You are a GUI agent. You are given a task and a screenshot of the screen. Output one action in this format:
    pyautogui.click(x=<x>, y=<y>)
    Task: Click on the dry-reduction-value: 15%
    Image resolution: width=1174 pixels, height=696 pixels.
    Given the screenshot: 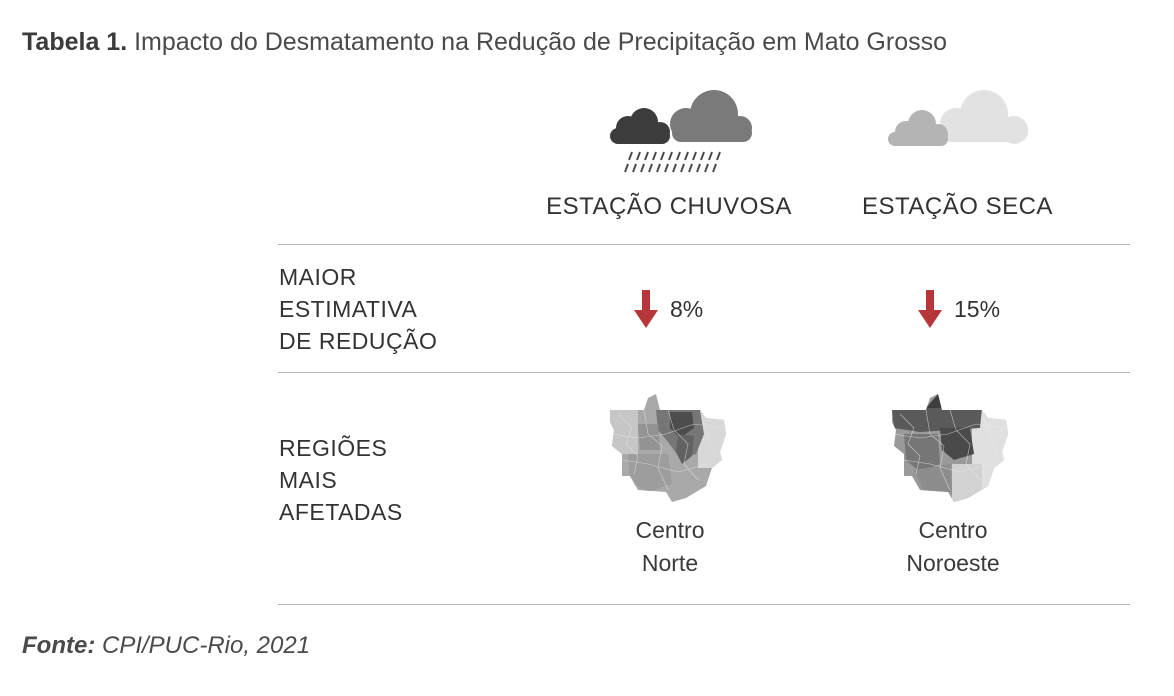 What is the action you would take?
    pyautogui.click(x=977, y=308)
    